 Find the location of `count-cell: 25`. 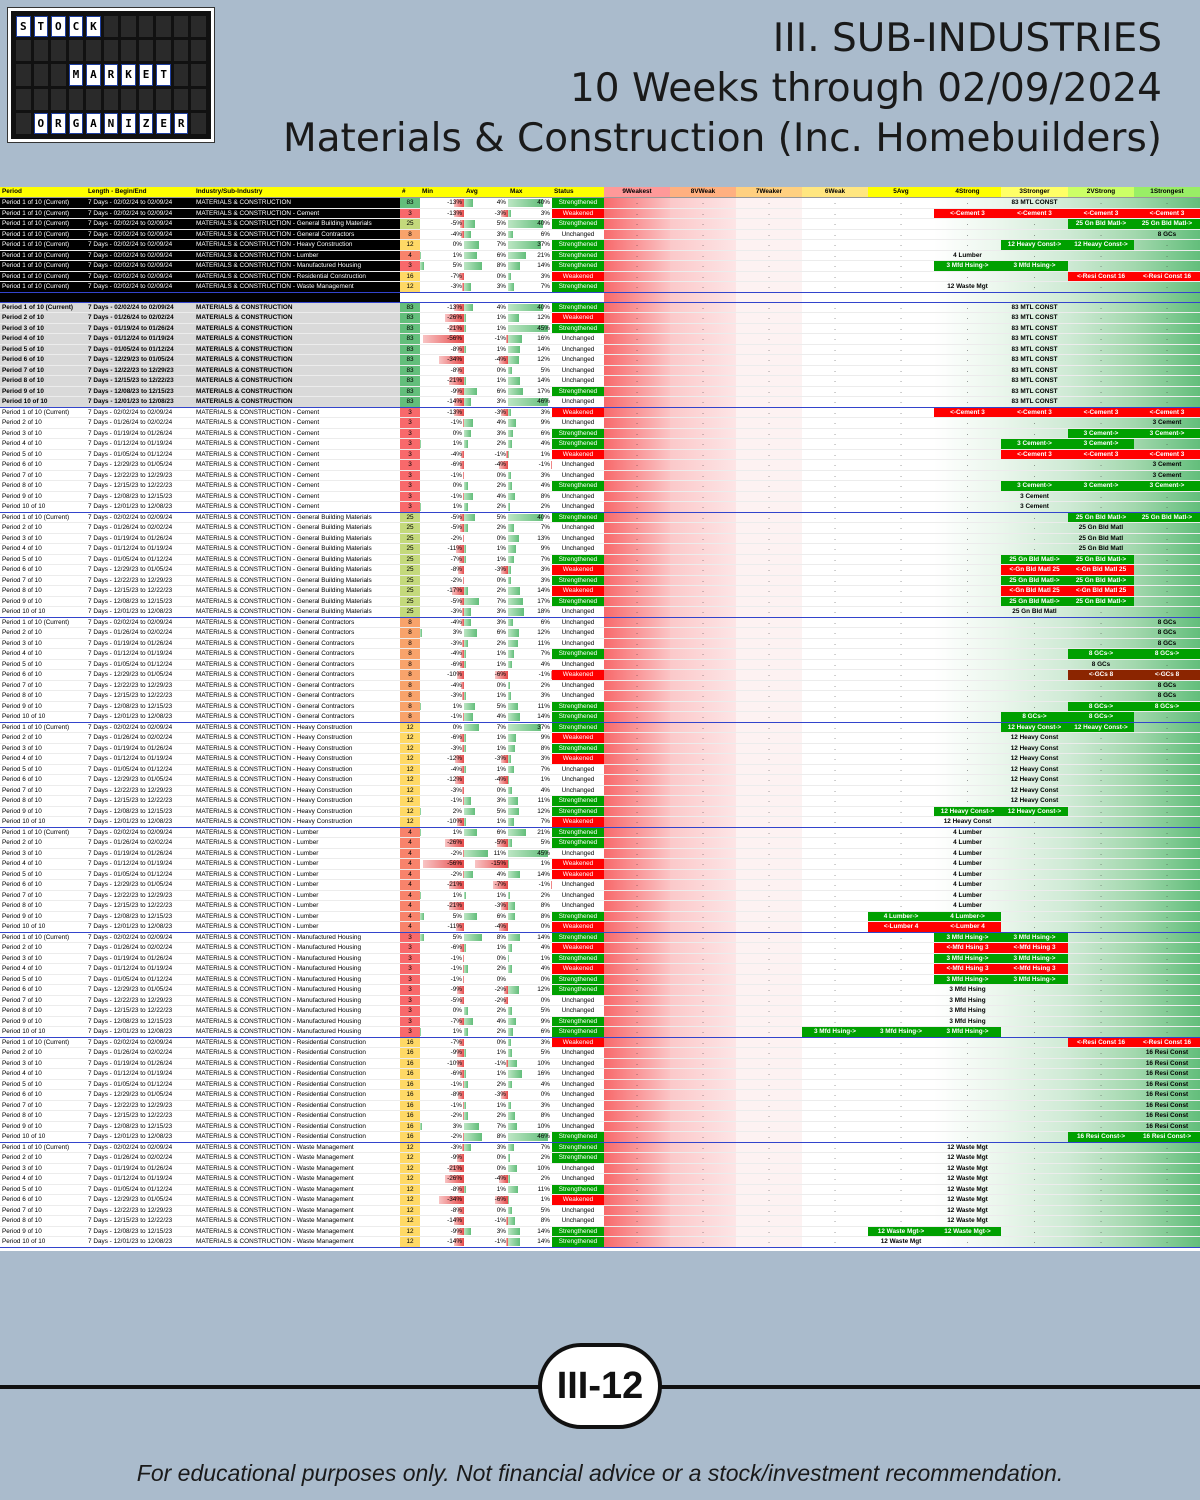

count-cell: 25 is located at coordinates (410, 560).